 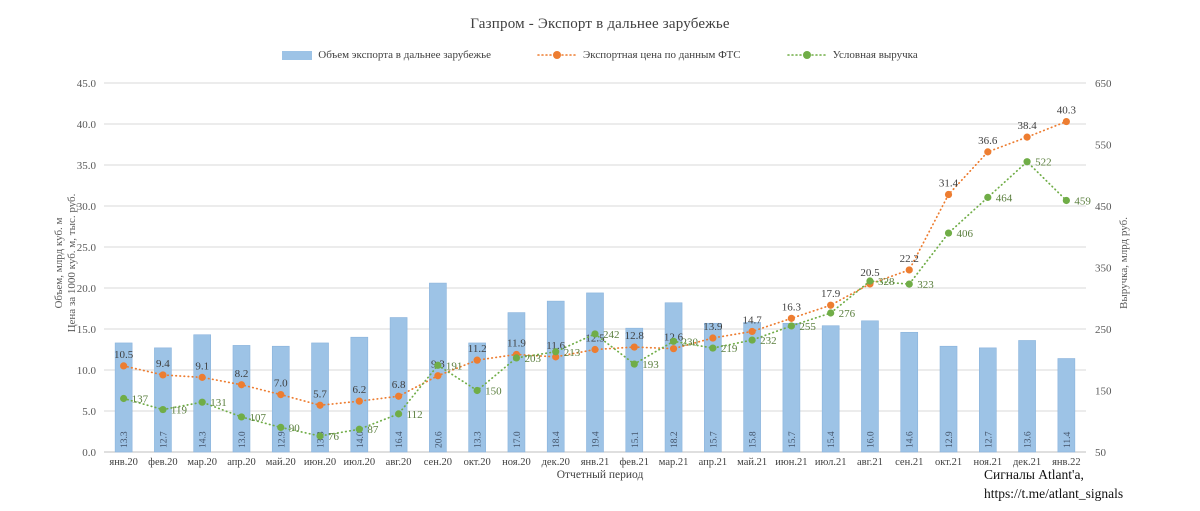 I want to click on price-value-label: 12.8, so click(x=635, y=336).